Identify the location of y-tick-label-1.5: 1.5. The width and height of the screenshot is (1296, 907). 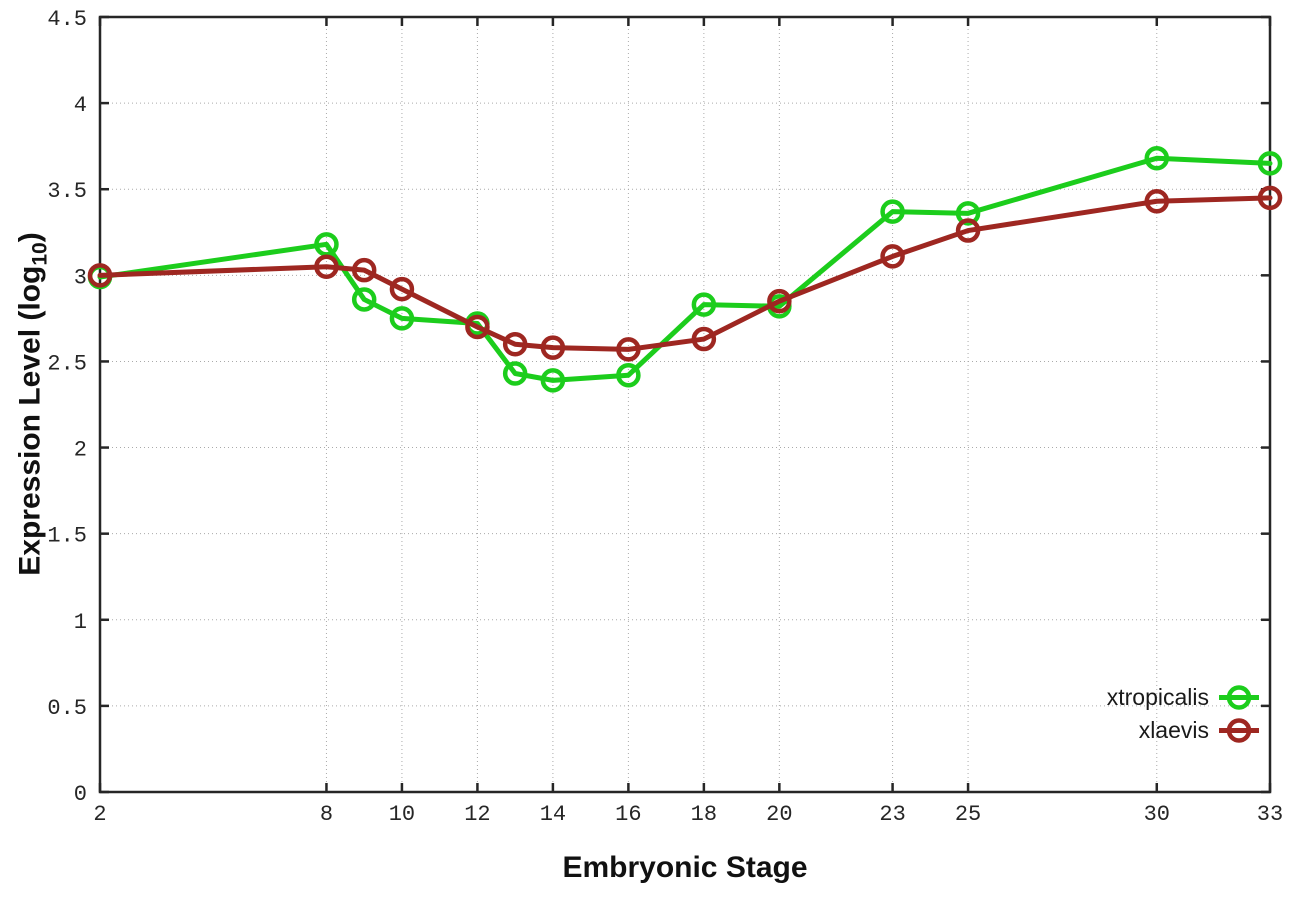
(67, 536).